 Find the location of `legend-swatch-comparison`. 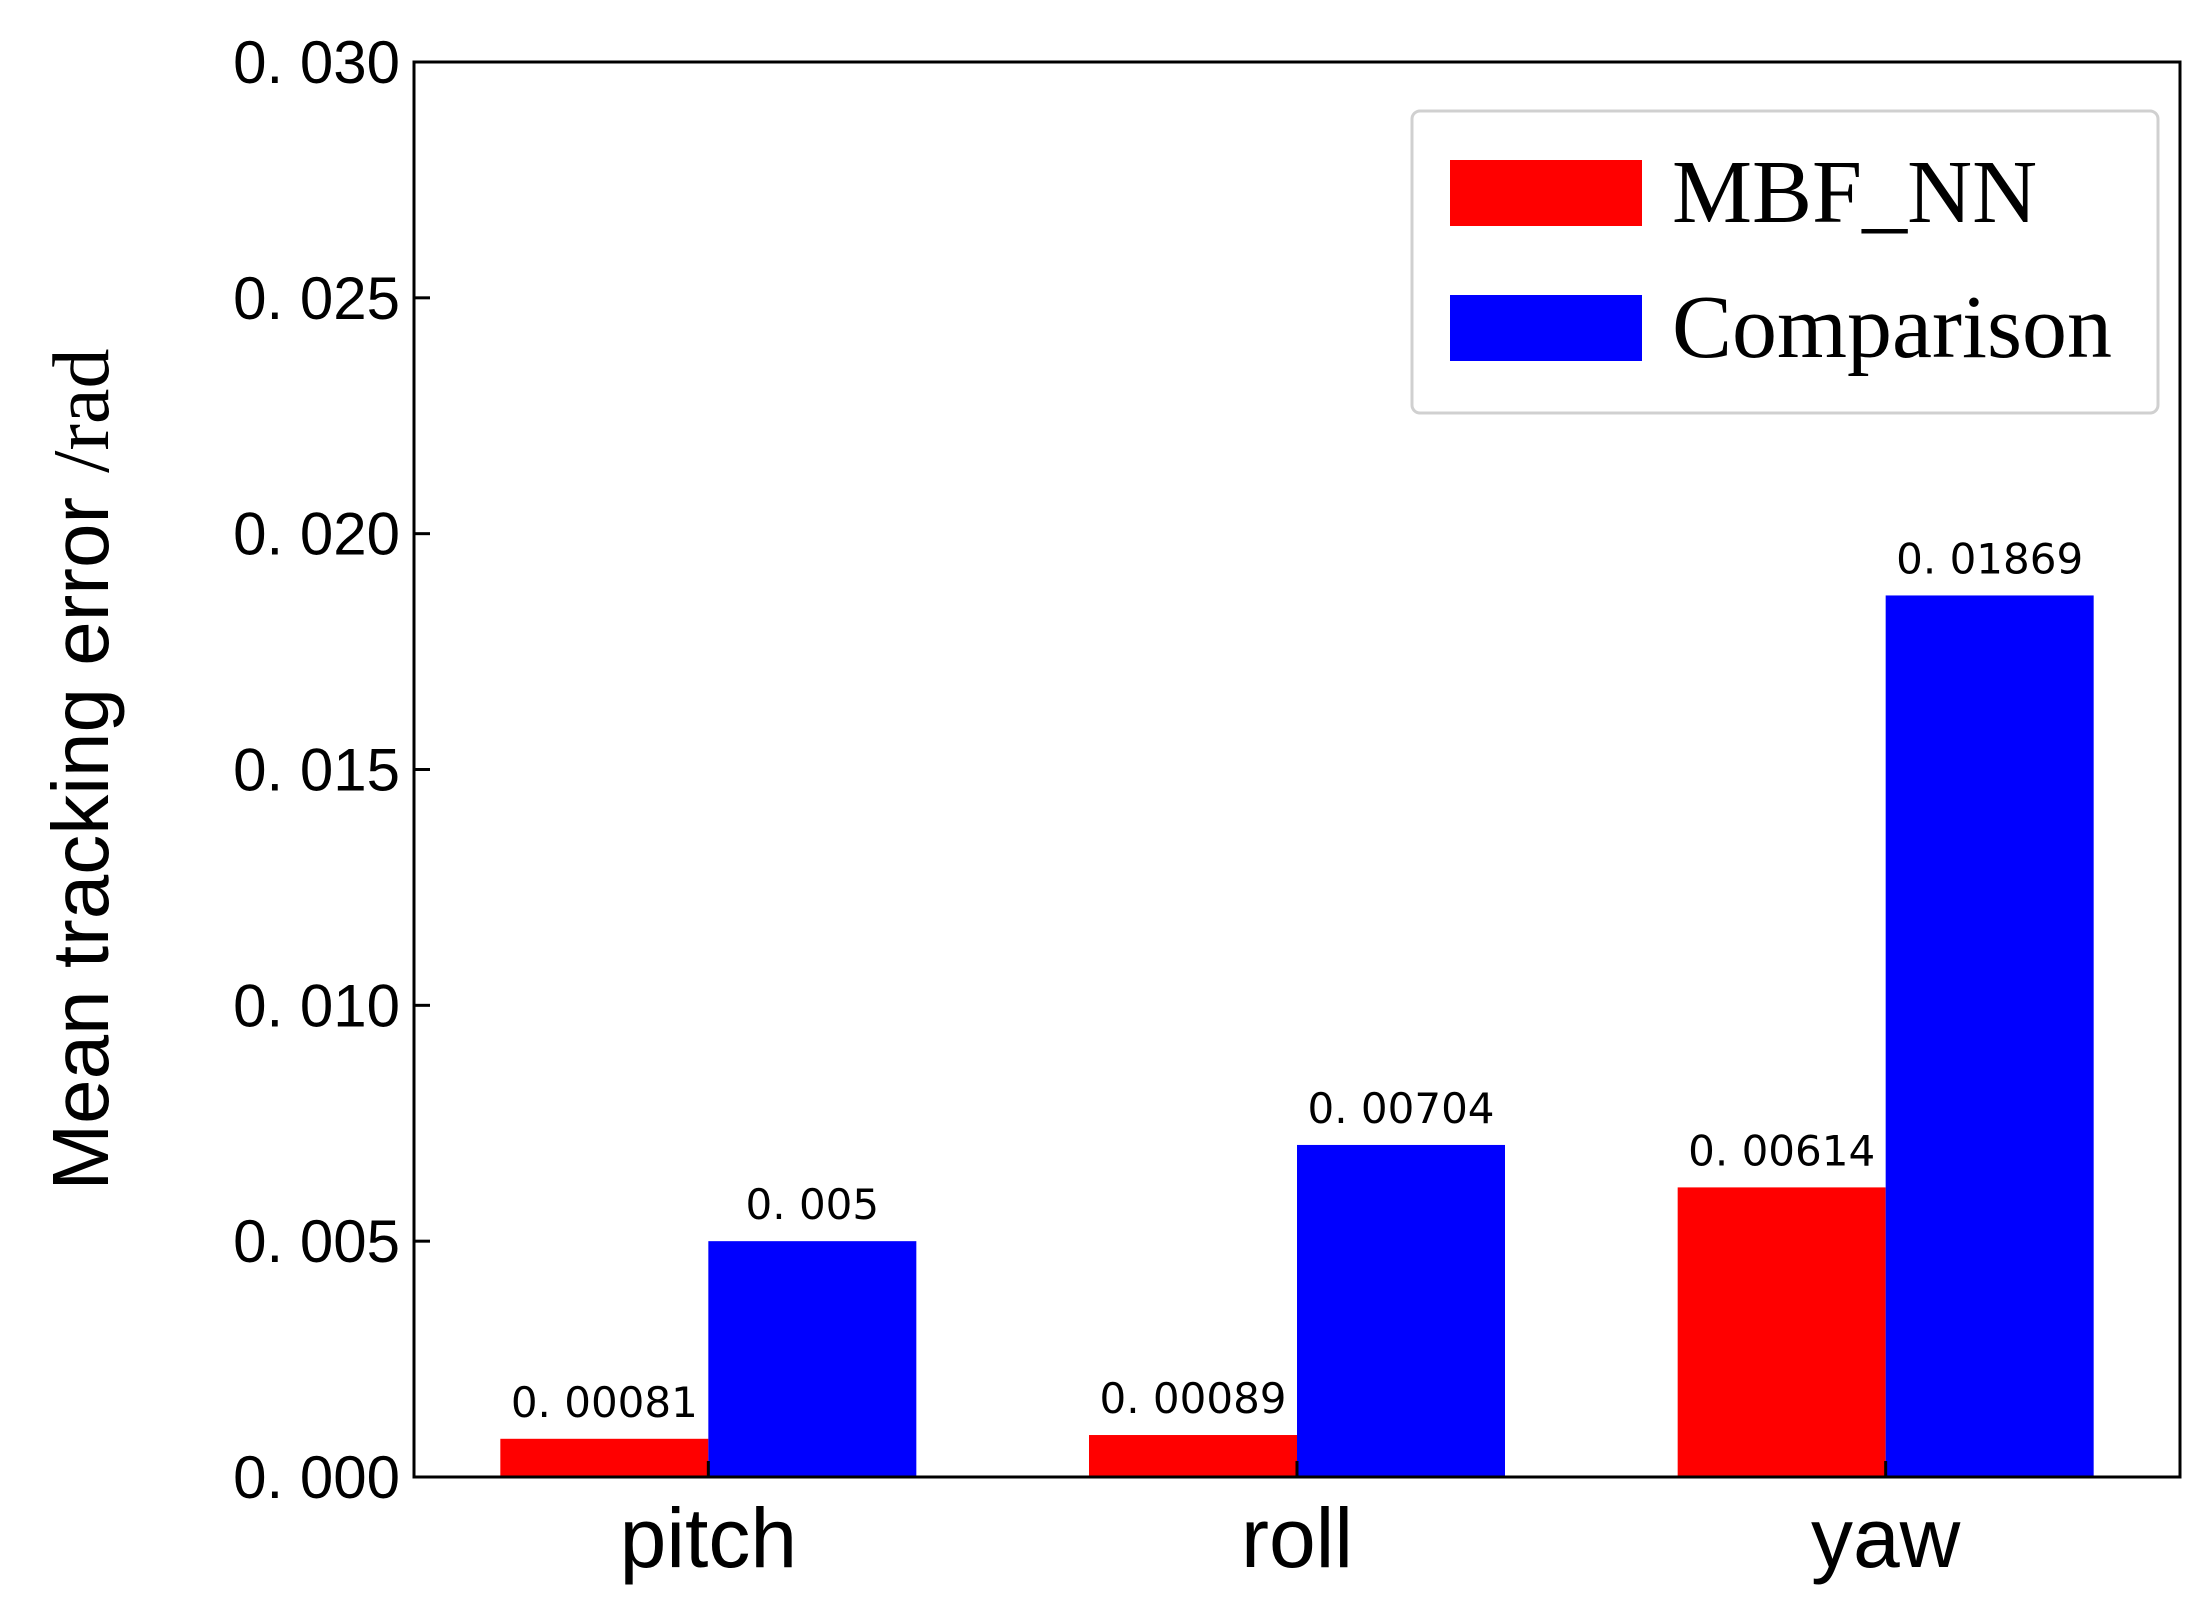

legend-swatch-comparison is located at coordinates (1546, 328).